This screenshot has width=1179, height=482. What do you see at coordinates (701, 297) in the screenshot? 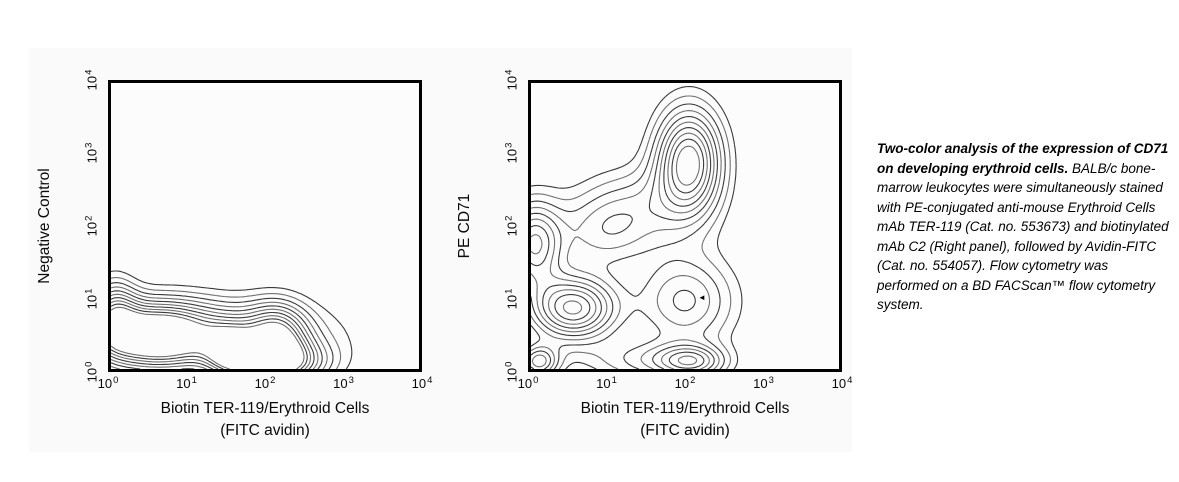
I see `cursor-marker: ◄` at bounding box center [701, 297].